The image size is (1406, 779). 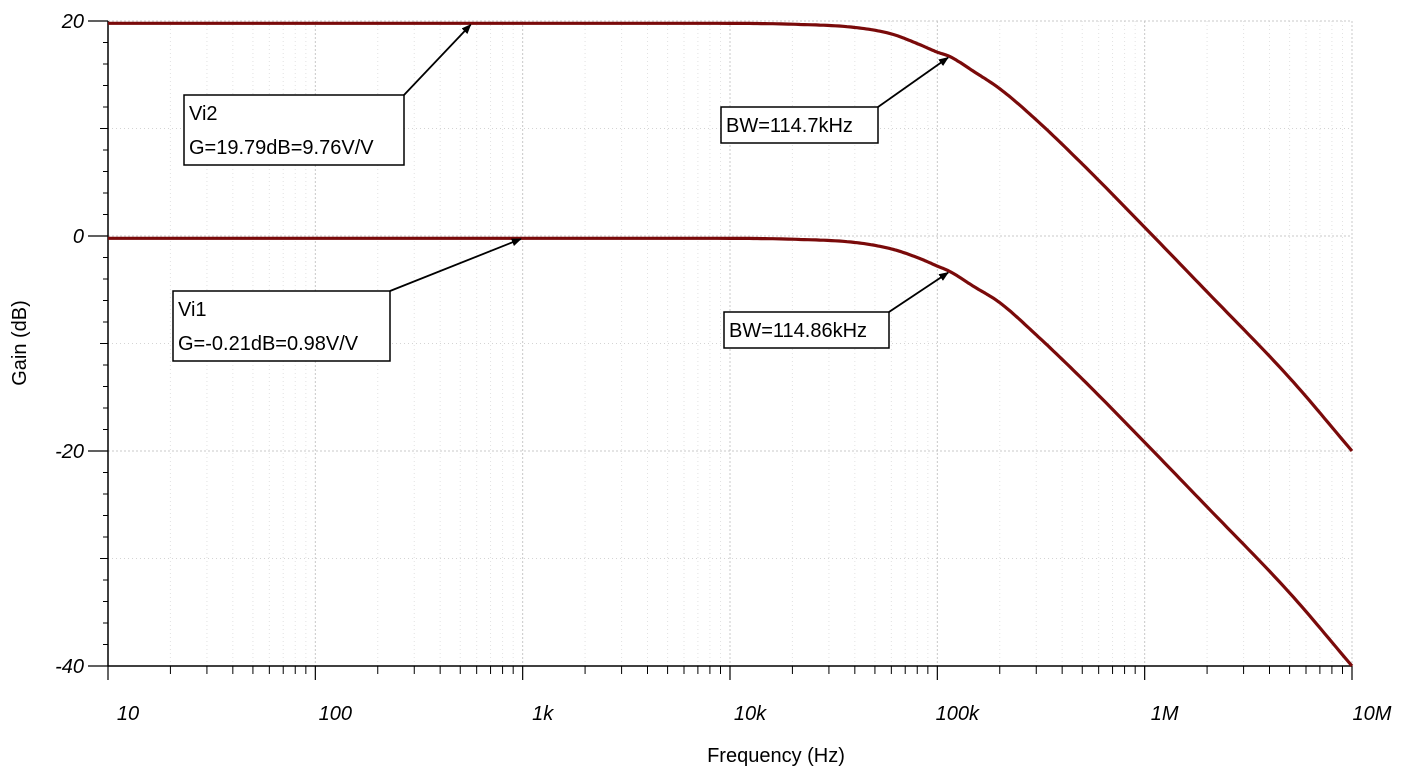 What do you see at coordinates (776, 756) in the screenshot?
I see `x-axis-title: Frequency (Hz)` at bounding box center [776, 756].